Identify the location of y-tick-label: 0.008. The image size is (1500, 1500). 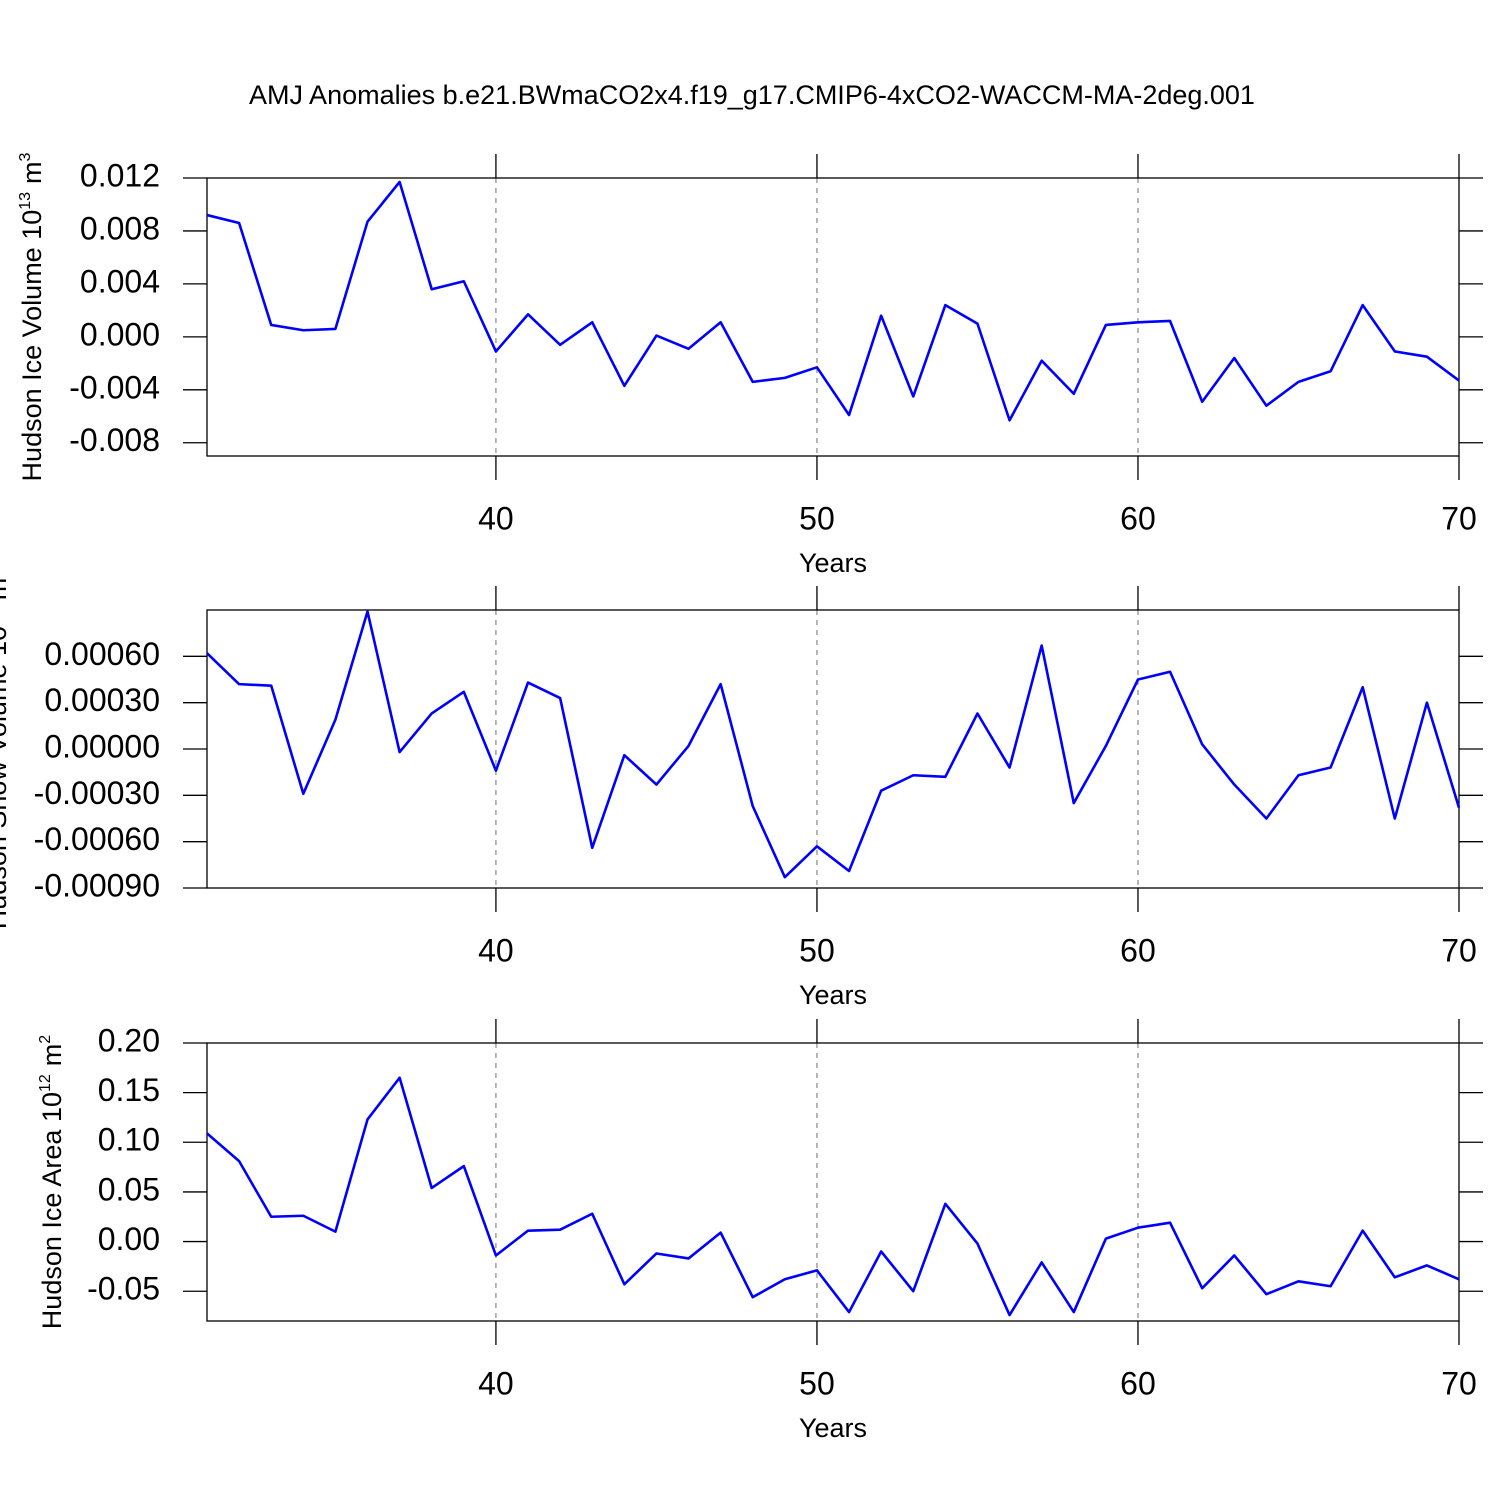
(120, 228).